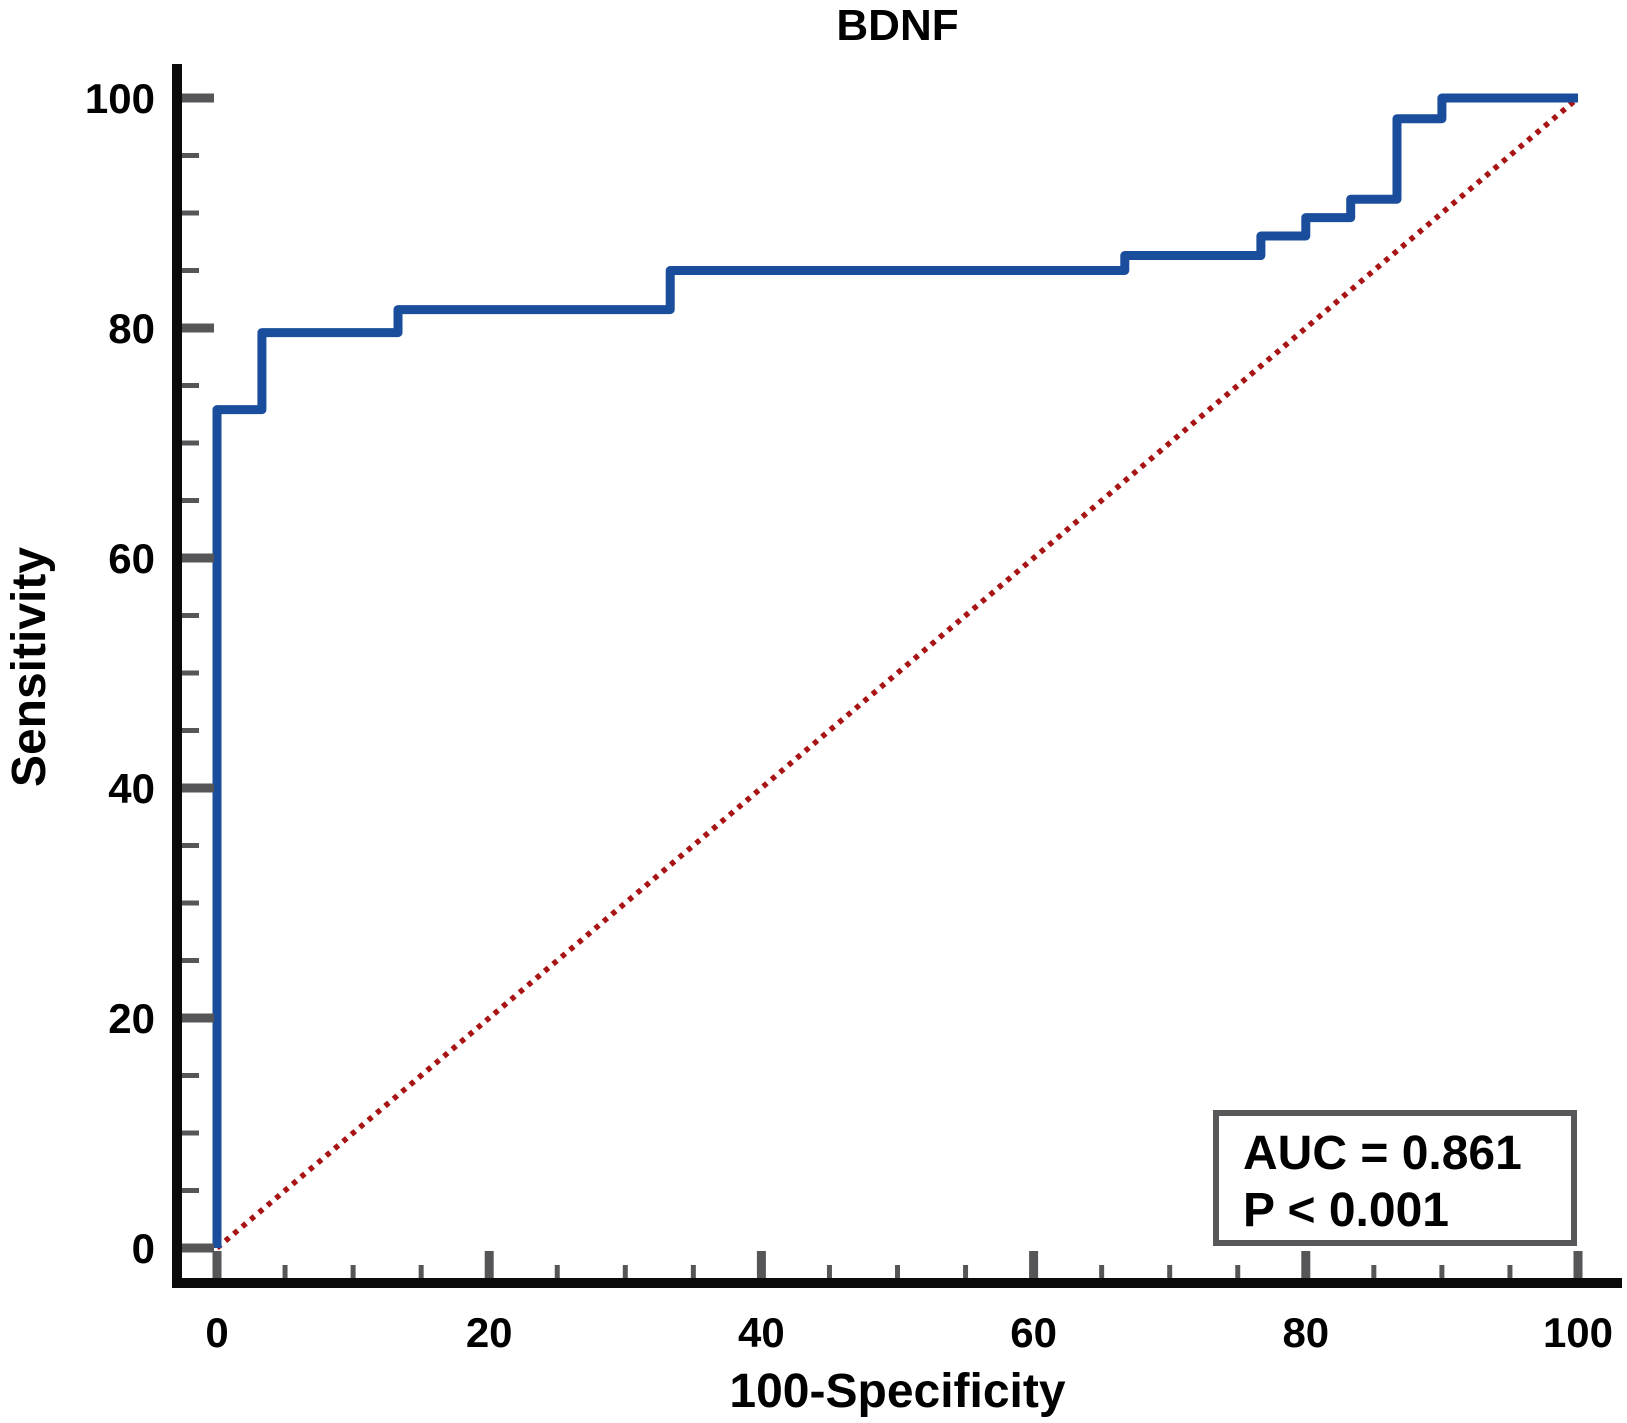 The image size is (1627, 1423). I want to click on auc-annotation-box: AUC = 0.861 P < 0.001, so click(1395, 1178).